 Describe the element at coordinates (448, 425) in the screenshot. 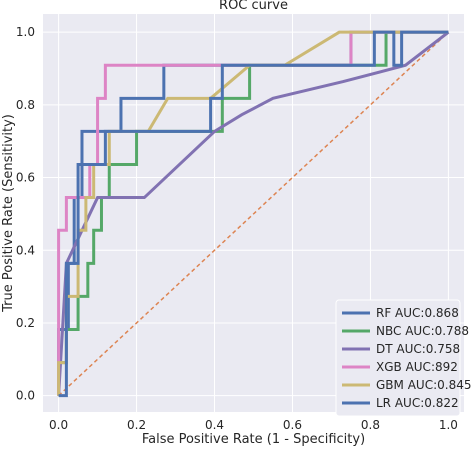

I see `x-tick-label: 1.0` at that location.